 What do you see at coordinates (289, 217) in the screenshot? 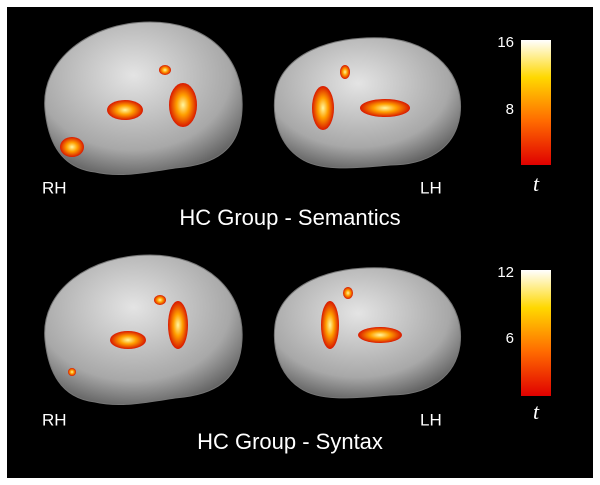
I see `panel-title: HC Group - Semantics` at bounding box center [289, 217].